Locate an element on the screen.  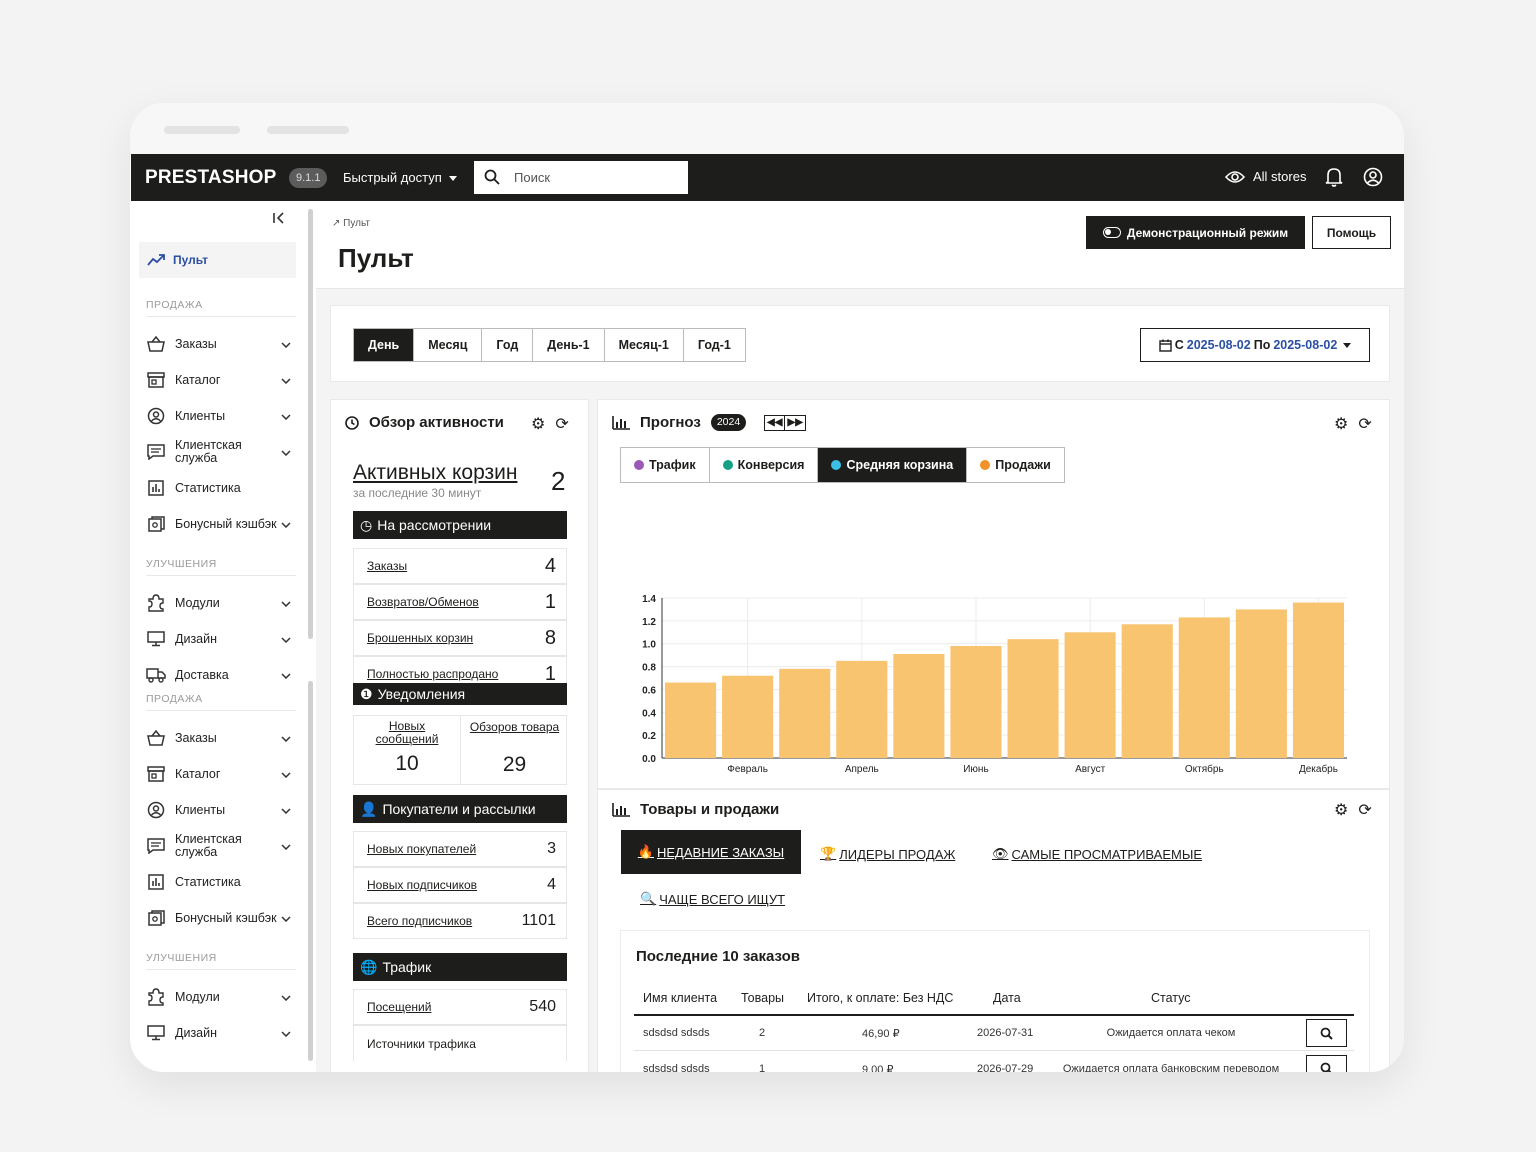
period-tab: Месяц-1 is located at coordinates (644, 345).